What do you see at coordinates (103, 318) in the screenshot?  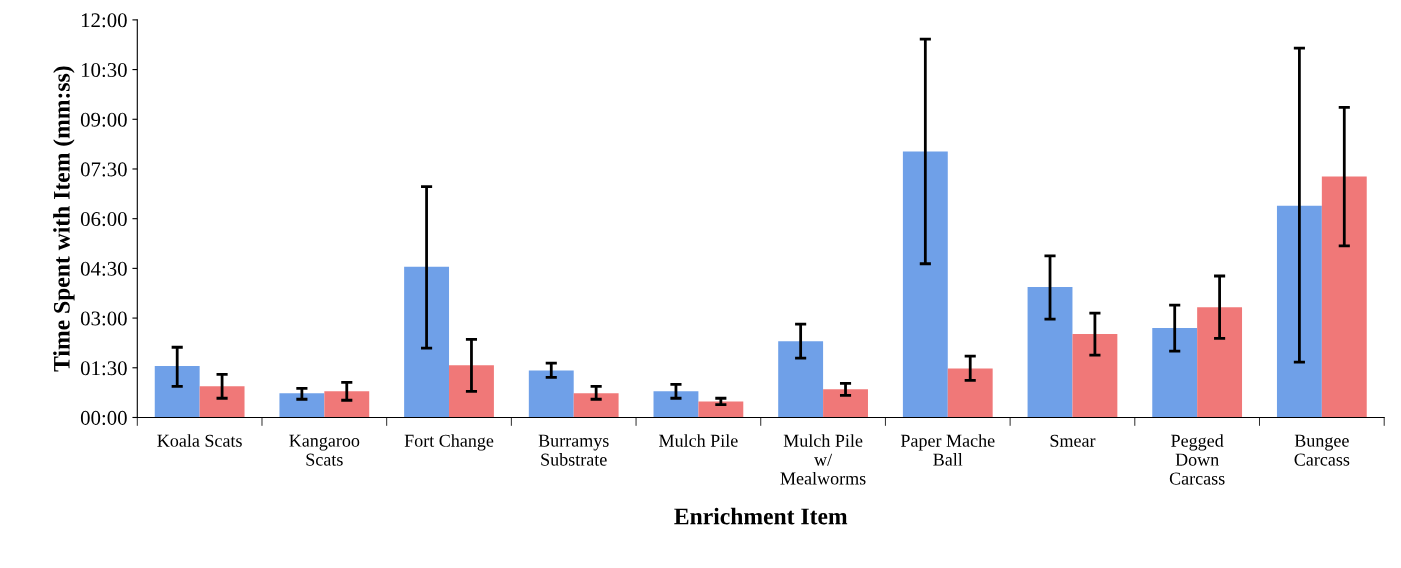 I see `y-tick-label: 03:00` at bounding box center [103, 318].